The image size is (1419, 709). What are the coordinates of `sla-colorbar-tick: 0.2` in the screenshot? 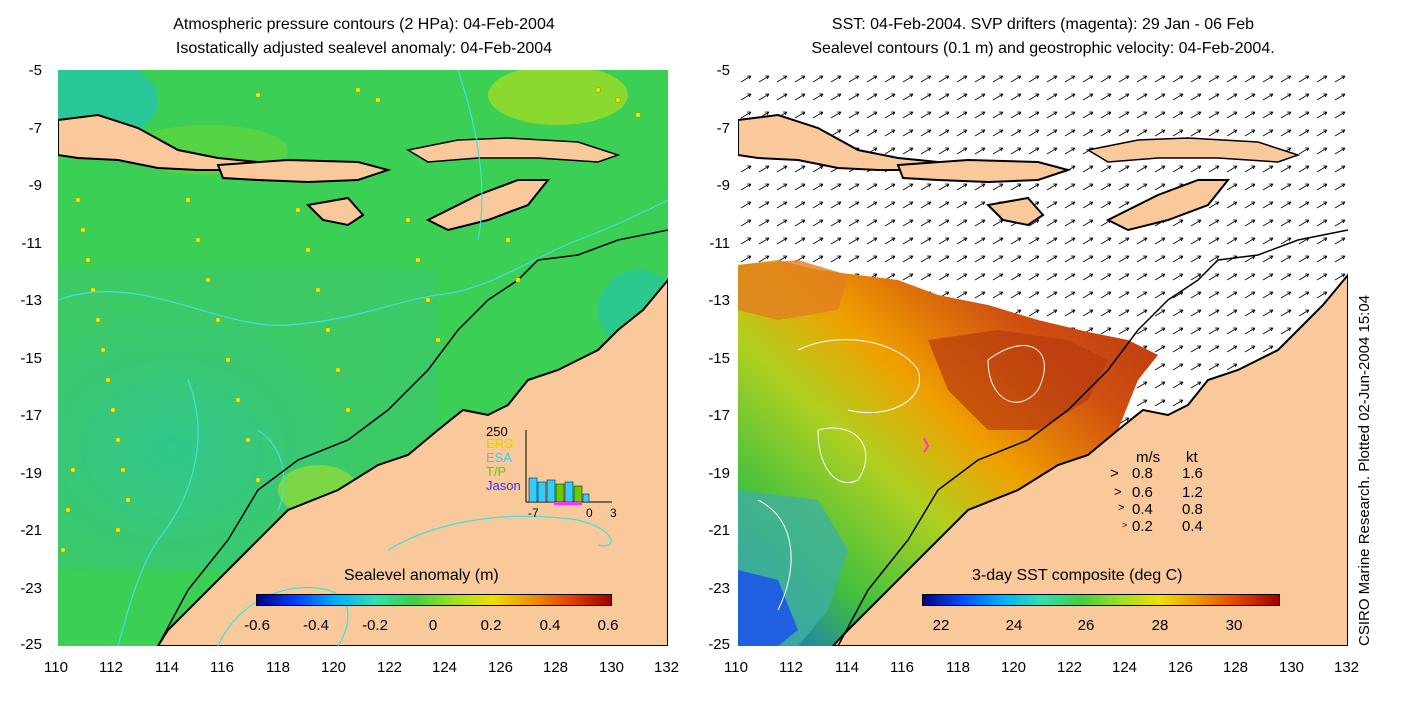 It's located at (491, 625).